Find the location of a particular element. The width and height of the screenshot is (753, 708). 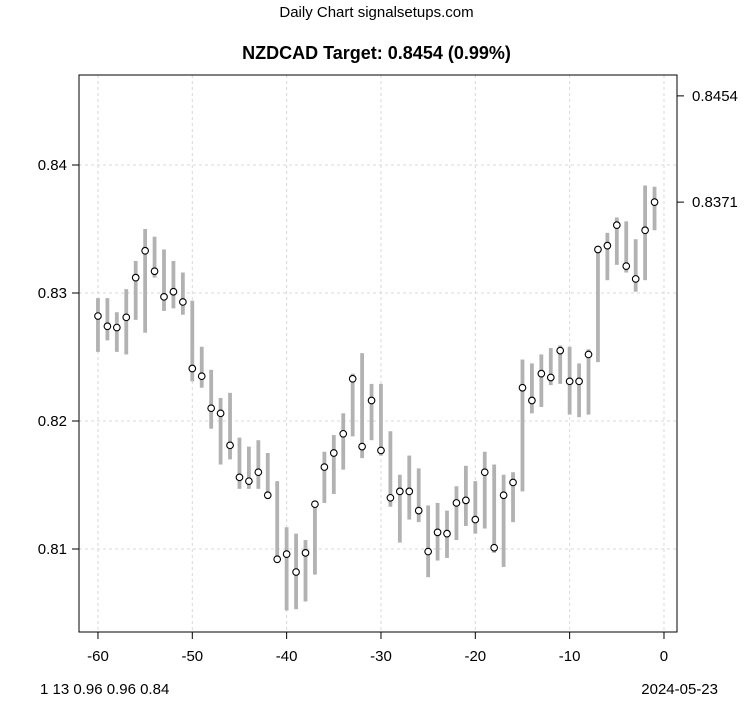

footer-stats: 1 13 0.96 0.96 0.84 is located at coordinates (105, 689).